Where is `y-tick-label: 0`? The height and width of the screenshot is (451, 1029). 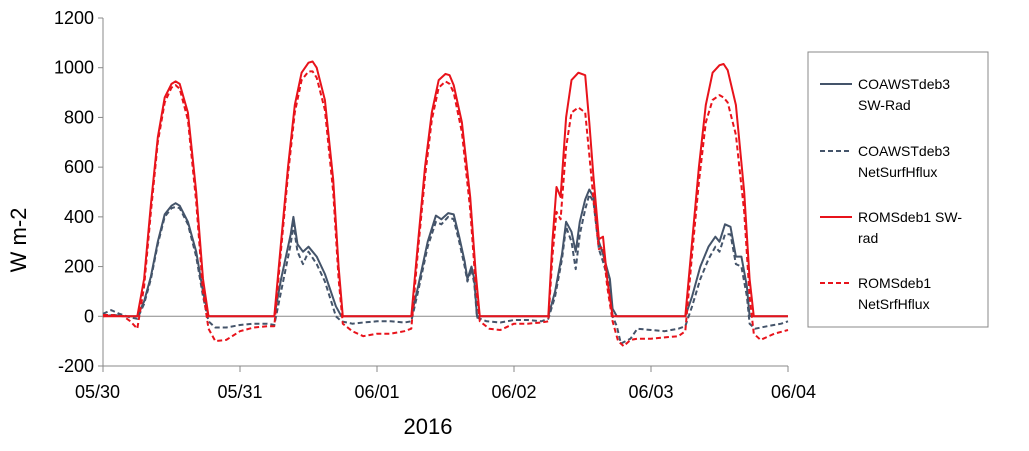
y-tick-label: 0 is located at coordinates (89, 316).